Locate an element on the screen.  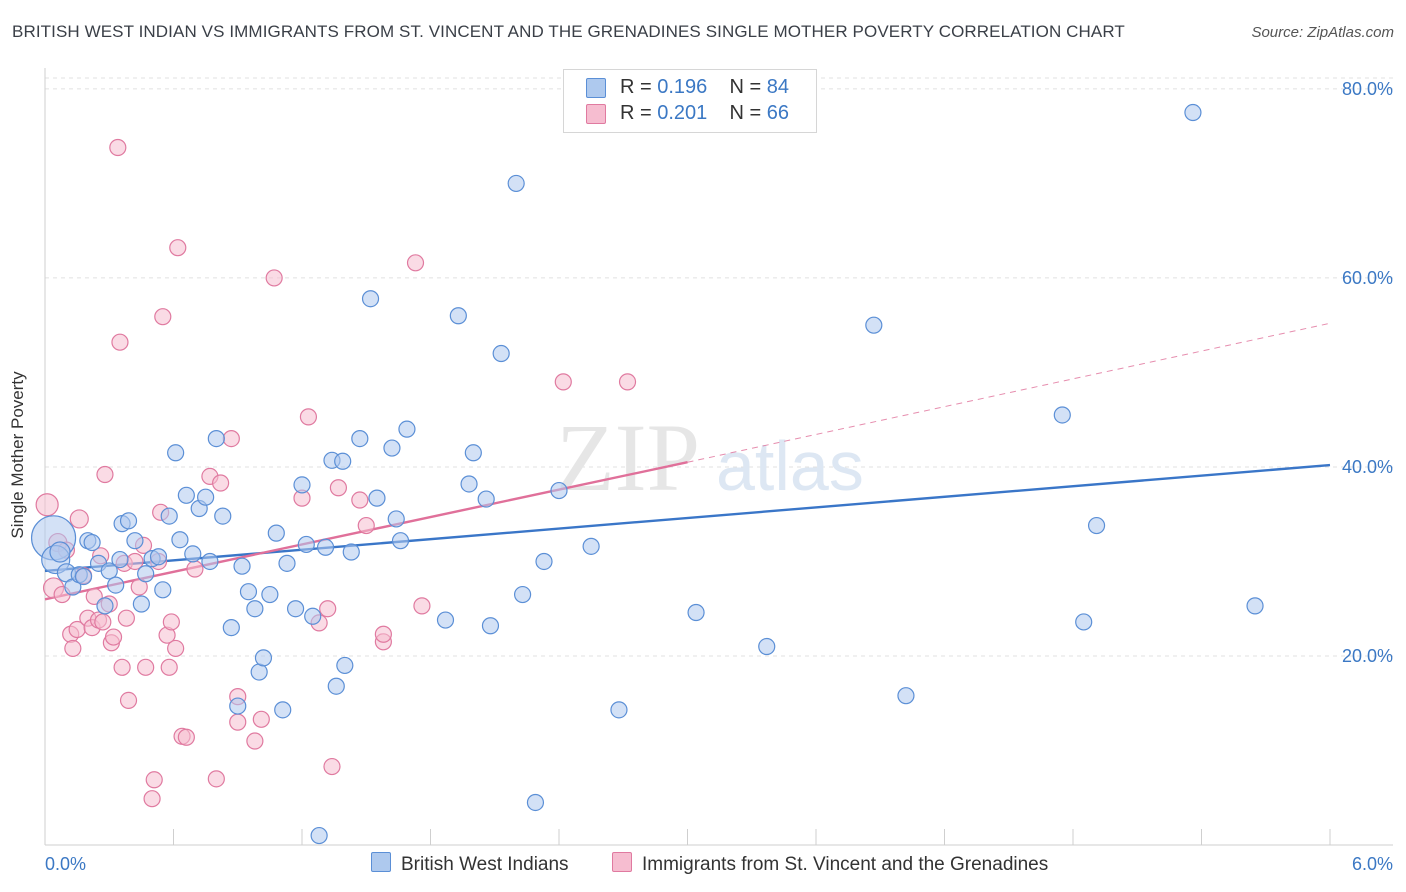
legend-r-value: 0.201 is located at coordinates (682, 113).